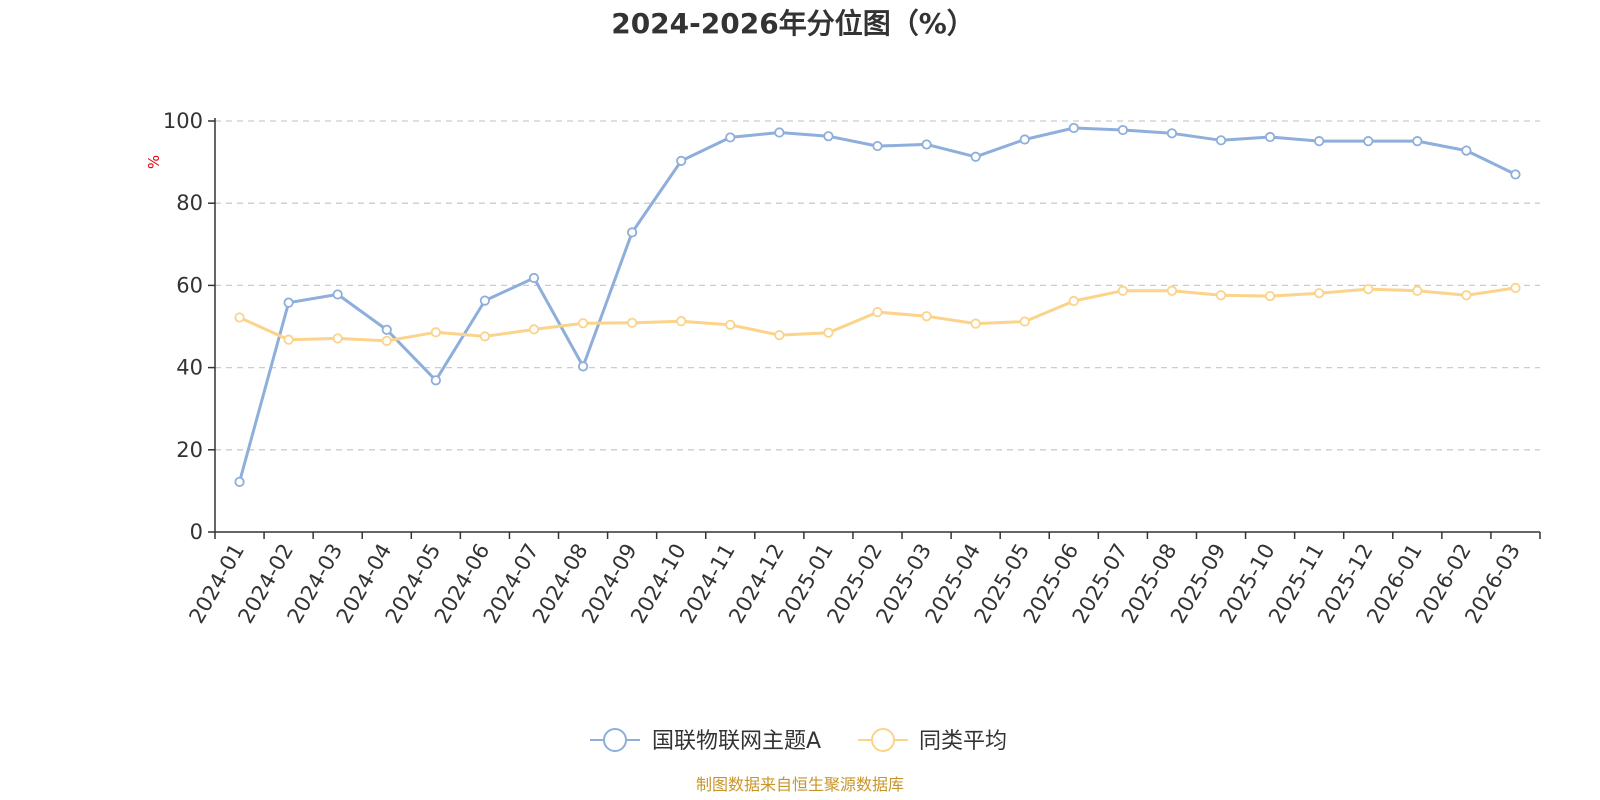 This screenshot has height=800, width=1600. I want to click on legend-label: 同类平均, so click(963, 741).